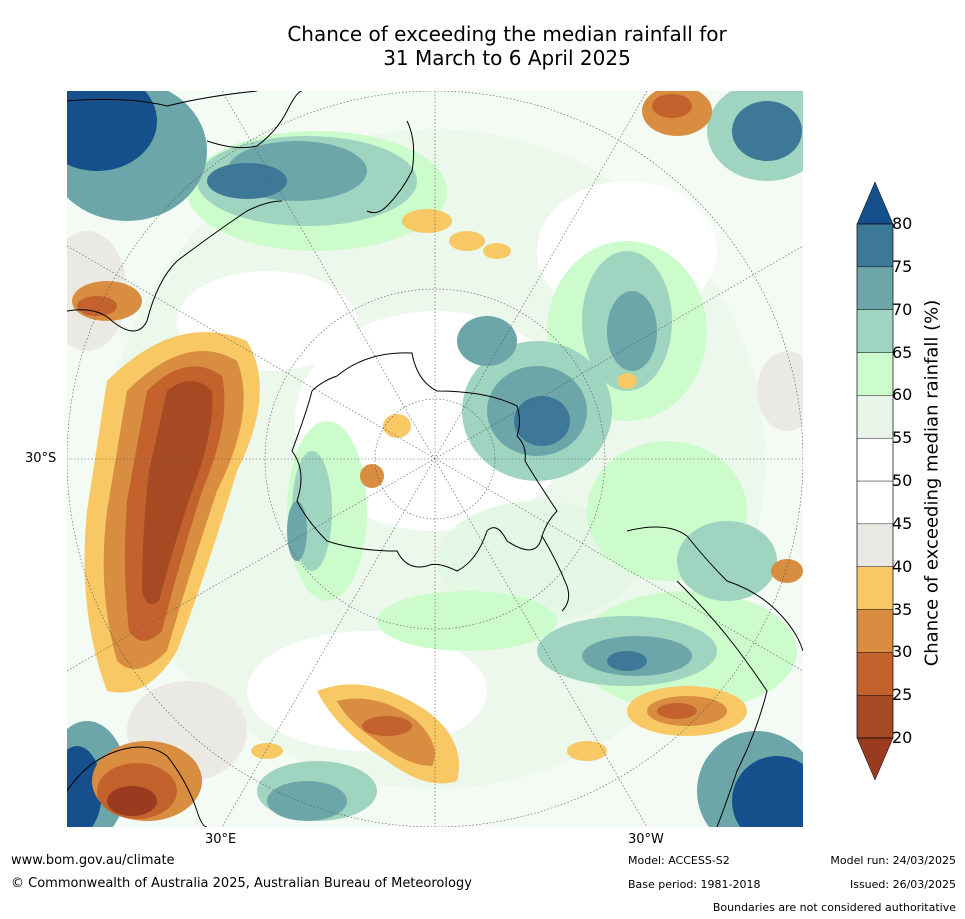 The width and height of the screenshot is (965, 919). I want to click on colorbar-tick-label: 25, so click(902, 695).